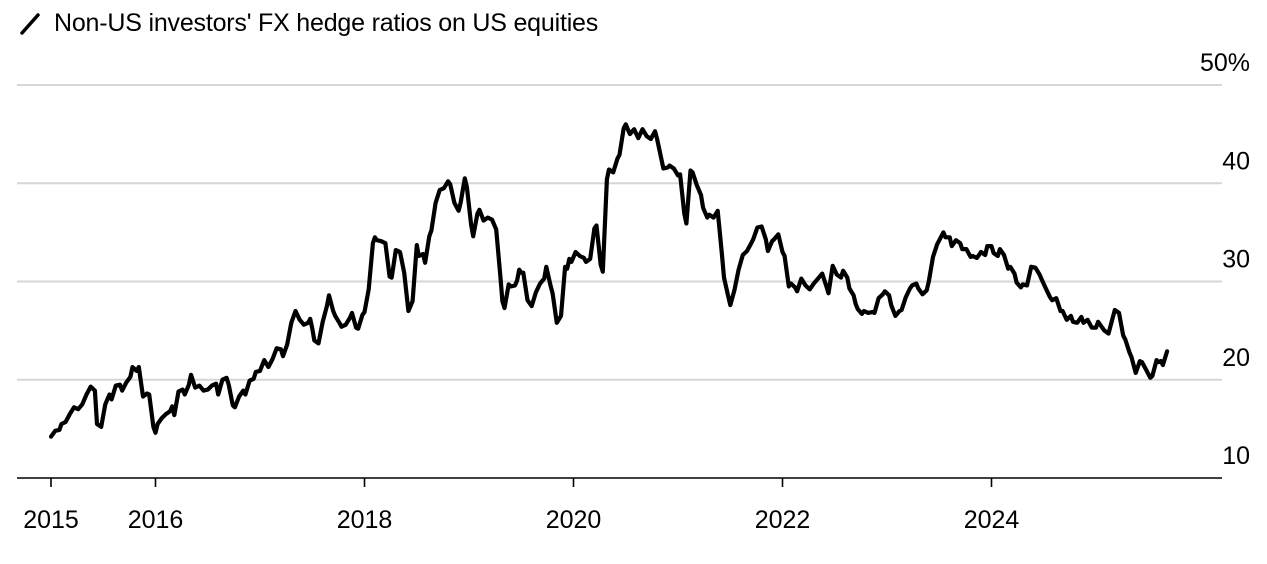  What do you see at coordinates (619, 505) in the screenshot?
I see `x-axis: 2015 2016 2018 2020 2022 2024` at bounding box center [619, 505].